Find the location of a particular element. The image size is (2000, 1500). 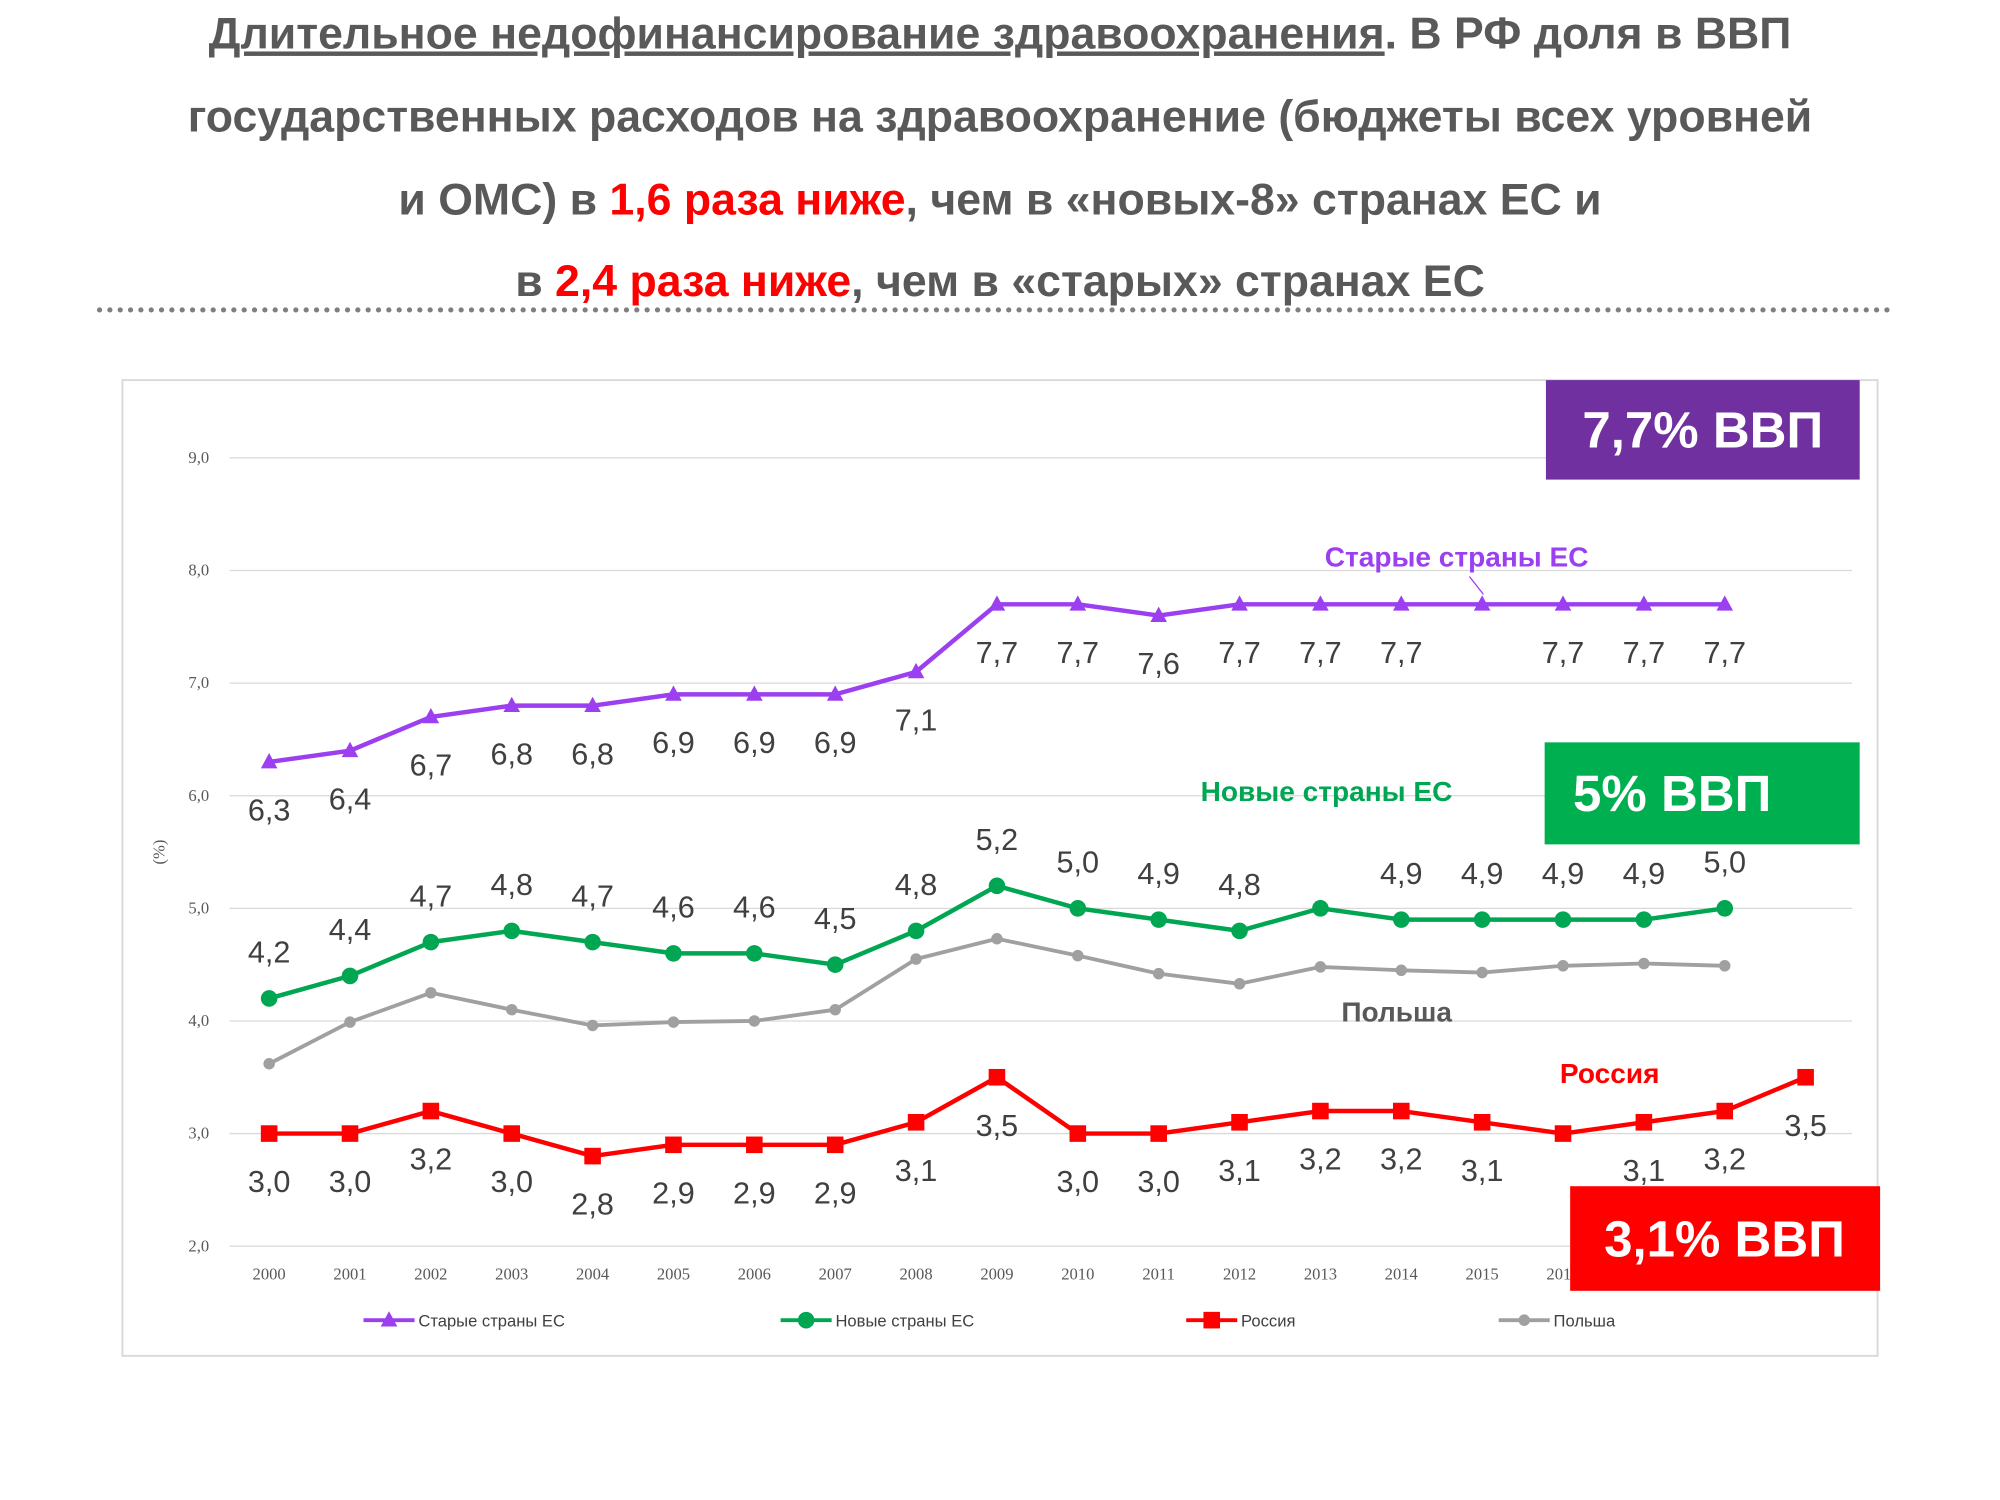

data-label: 4,2 is located at coordinates (269, 953).